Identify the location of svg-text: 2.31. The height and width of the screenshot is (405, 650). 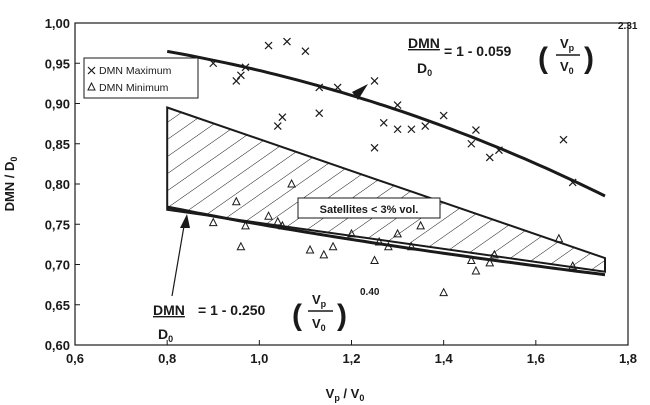
(628, 26).